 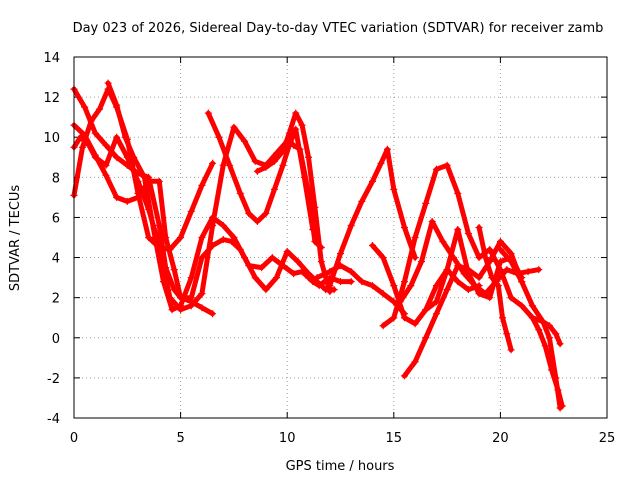 I want to click on x-tick-label: 15, so click(x=394, y=438).